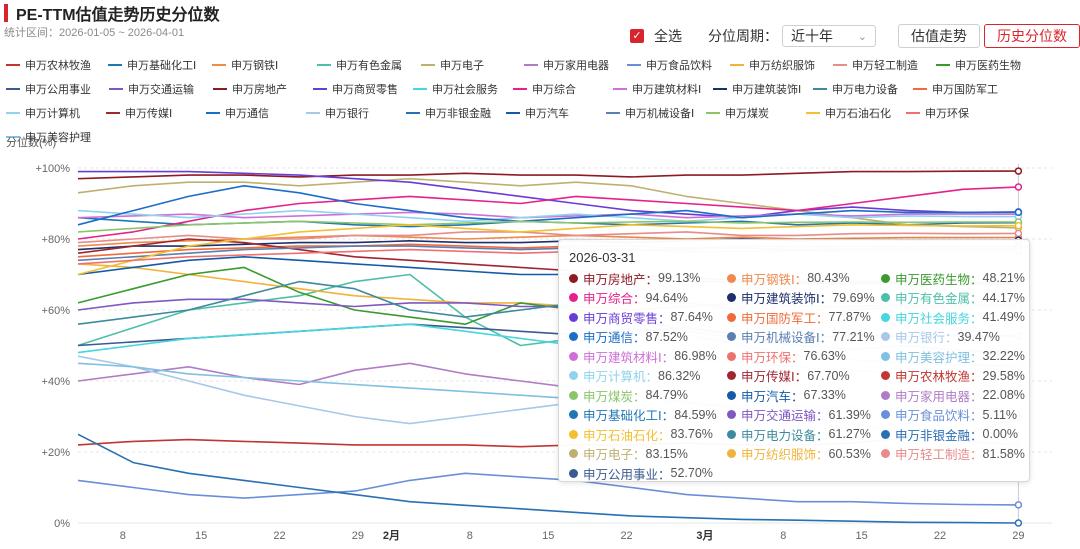  I want to click on legend-label: 申万汽车, so click(547, 114).